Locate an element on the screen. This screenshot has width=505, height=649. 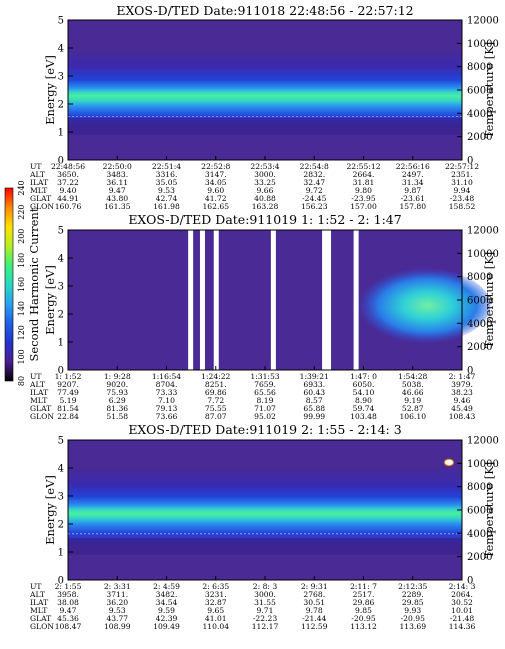
table-cell: 22:55:12 is located at coordinates (363, 166).